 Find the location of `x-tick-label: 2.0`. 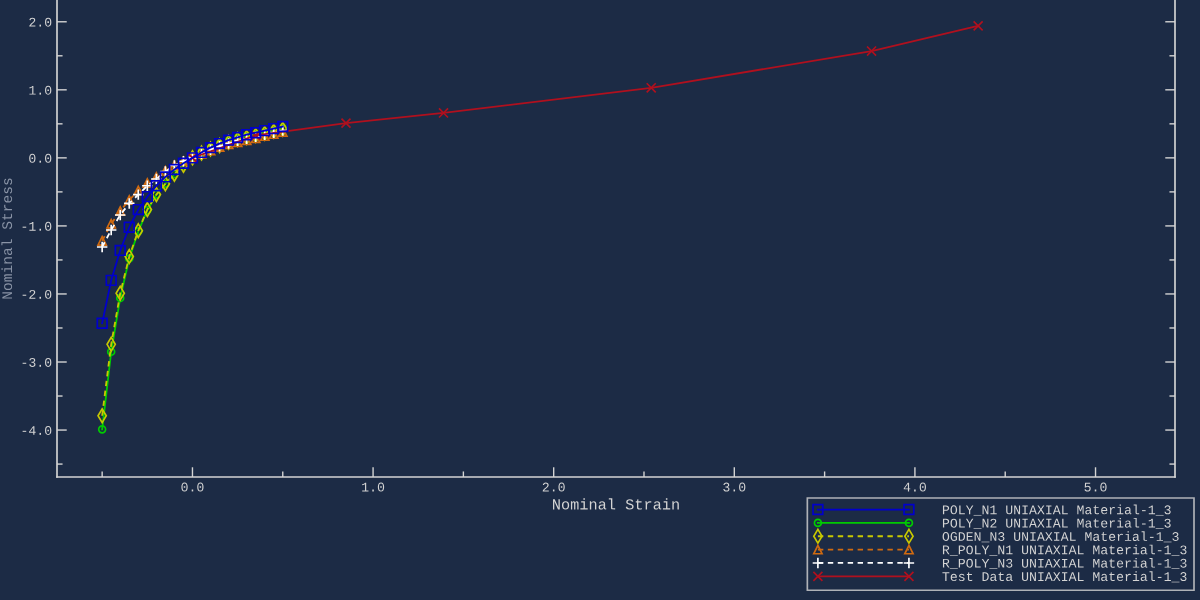

x-tick-label: 2.0 is located at coordinates (553, 487).